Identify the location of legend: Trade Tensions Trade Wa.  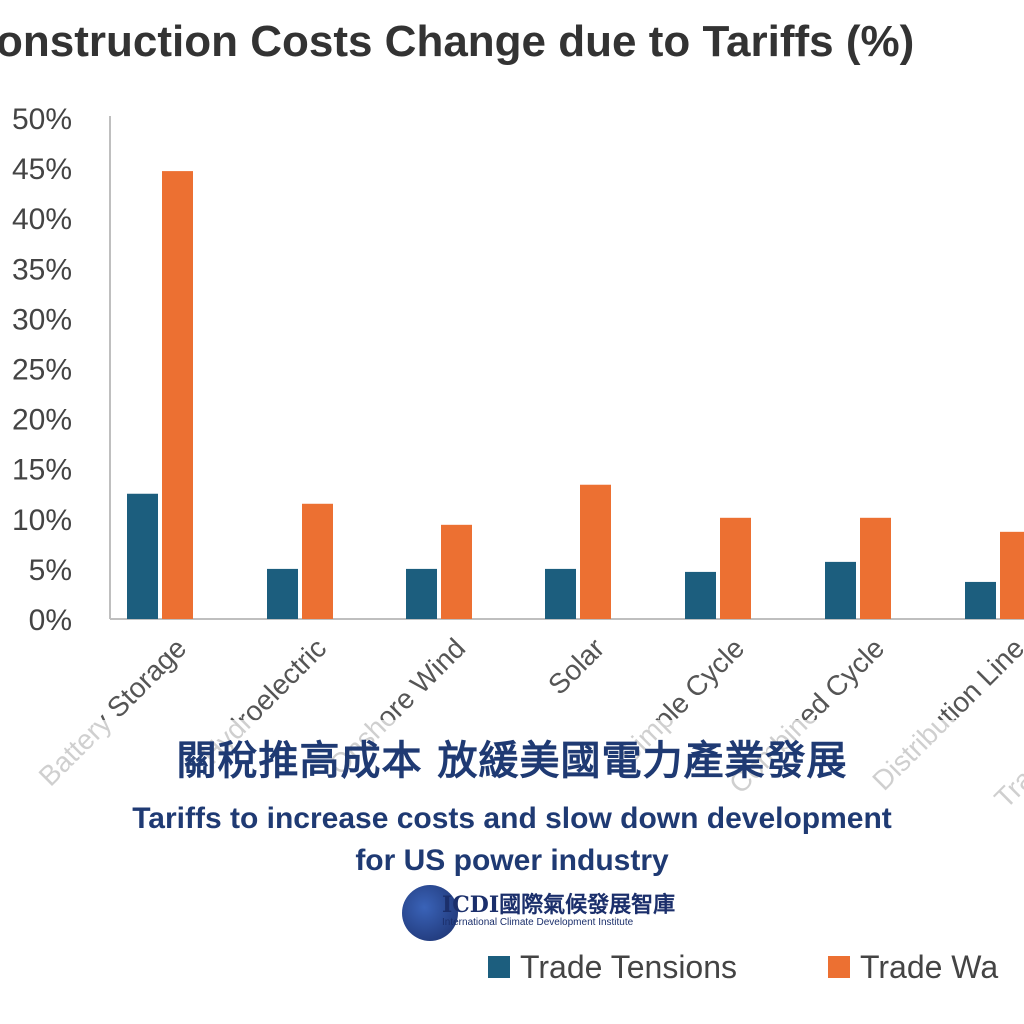
(743, 967).